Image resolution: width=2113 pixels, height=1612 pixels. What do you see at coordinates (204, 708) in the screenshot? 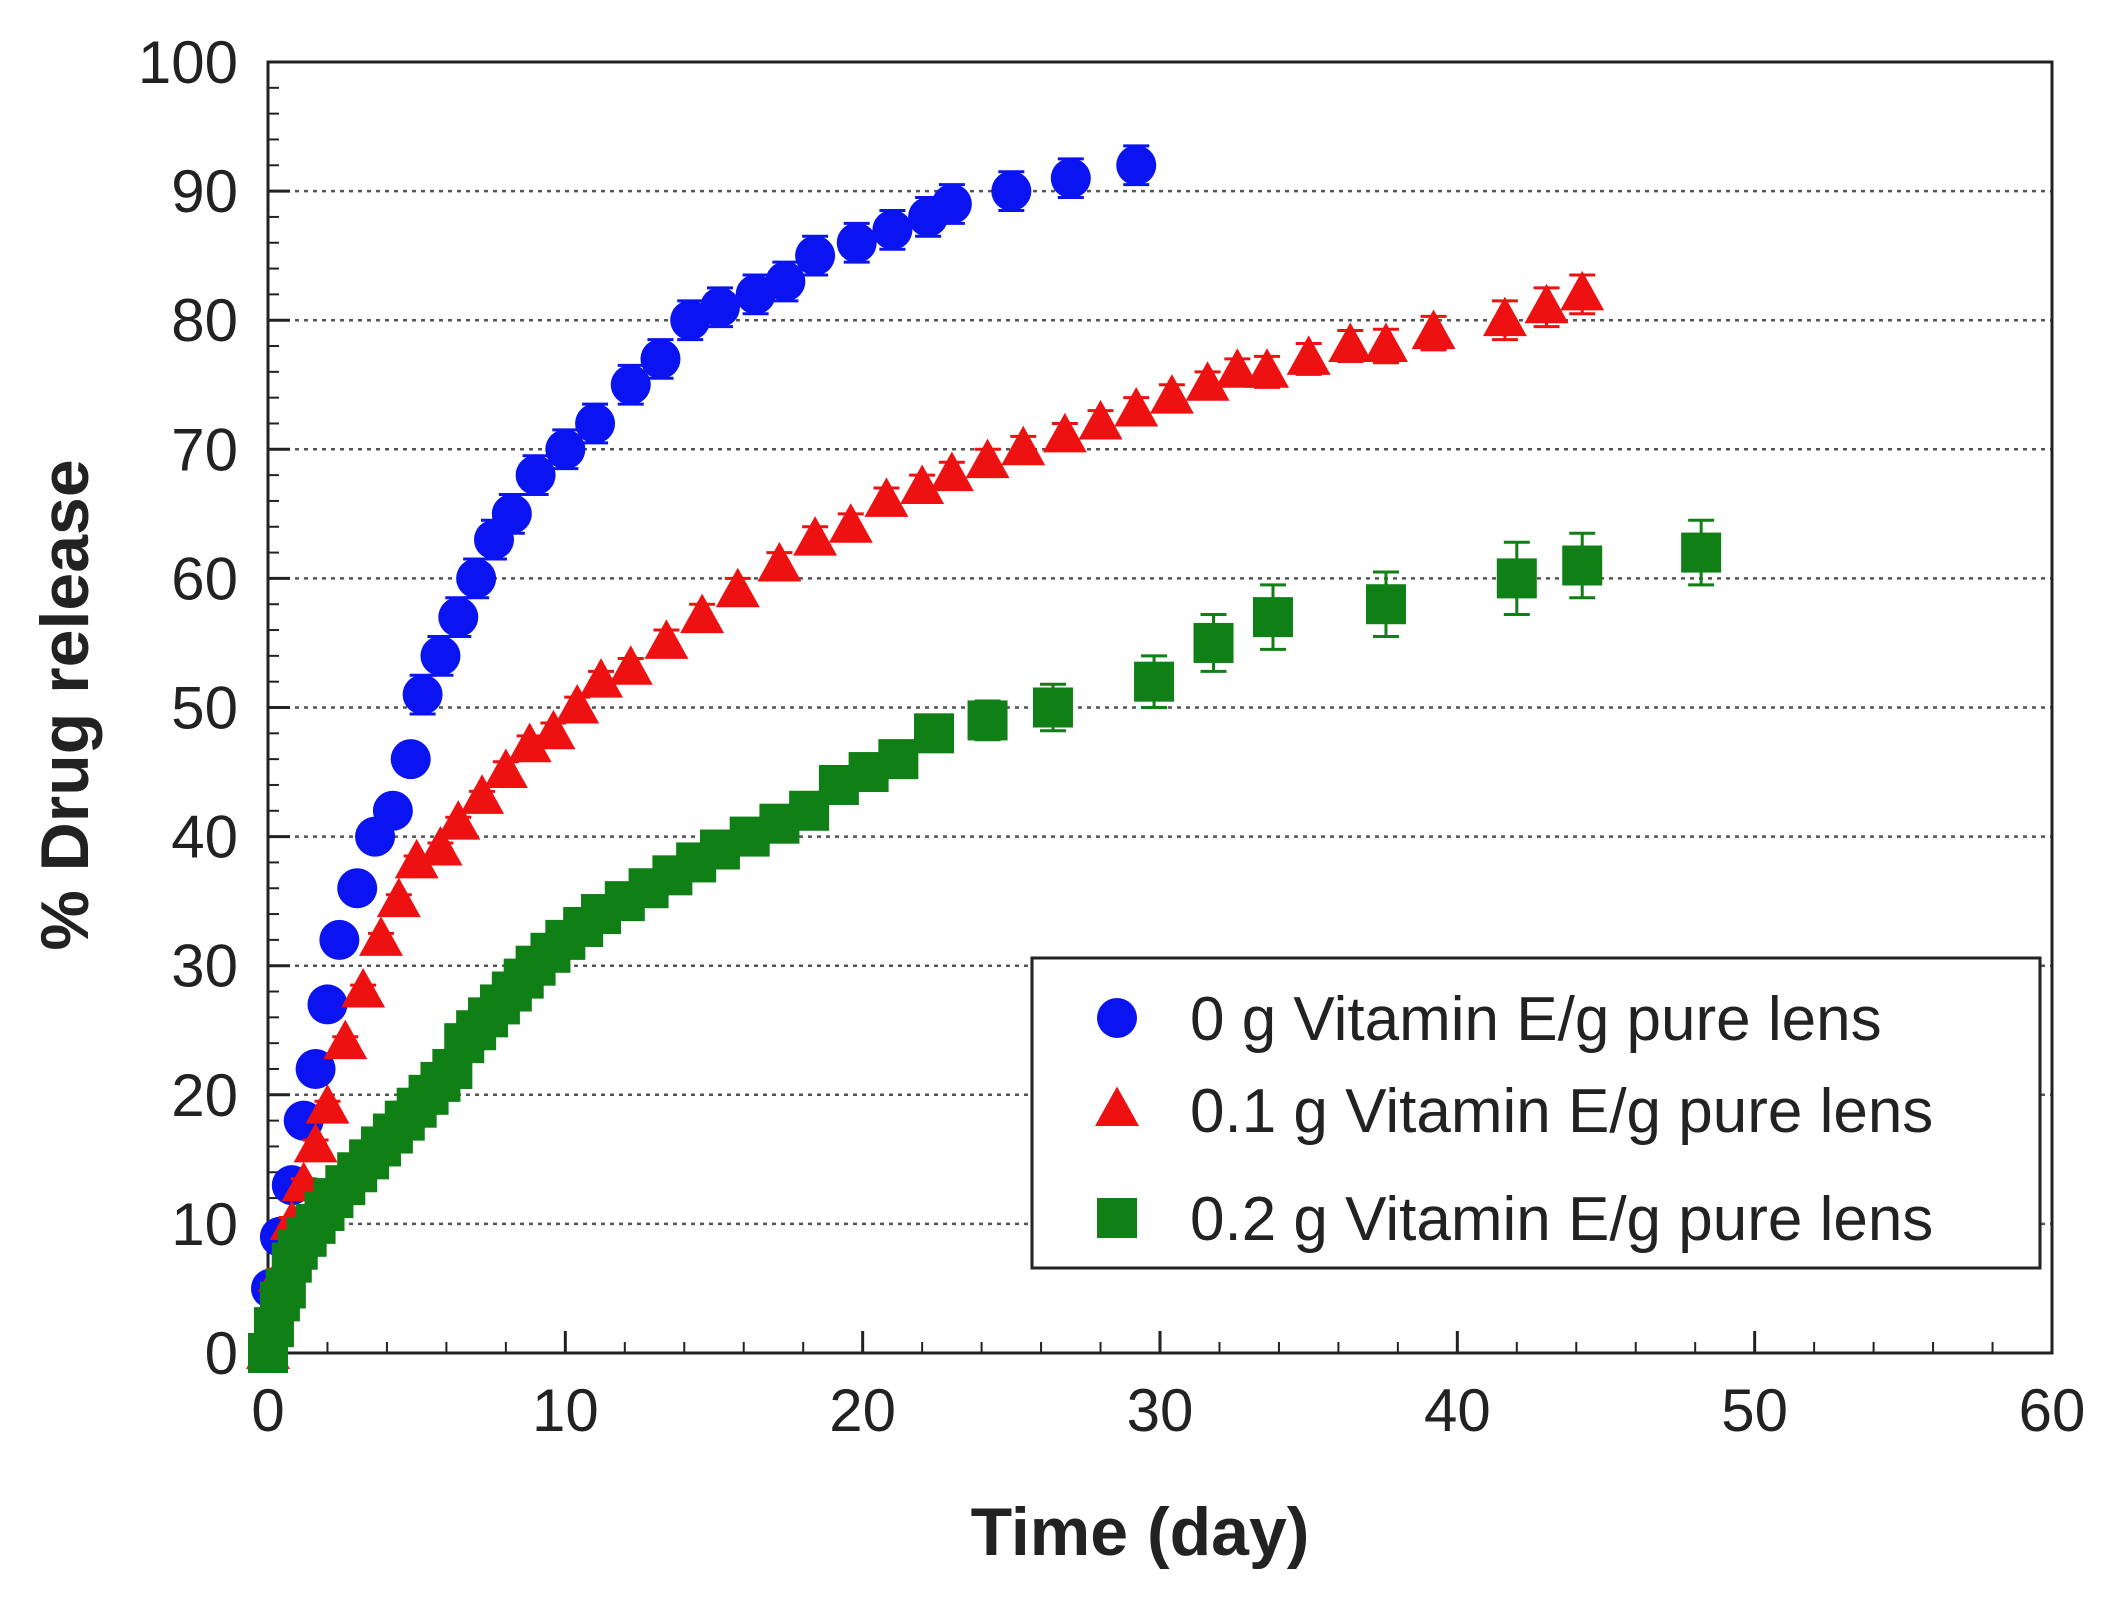
I see `y-tick-label-50: 50` at bounding box center [204, 708].